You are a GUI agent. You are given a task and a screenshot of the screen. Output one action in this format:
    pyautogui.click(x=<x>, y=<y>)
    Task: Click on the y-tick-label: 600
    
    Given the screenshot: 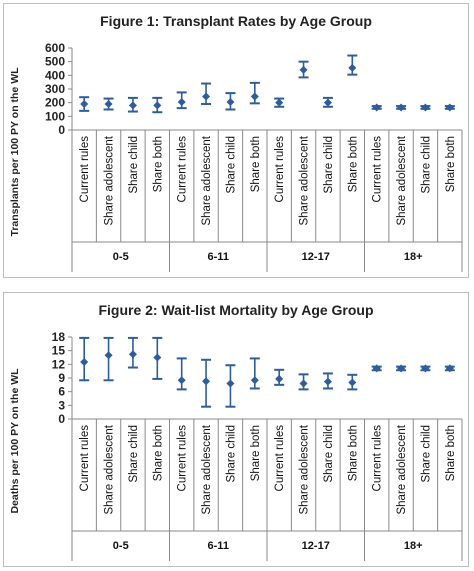 What is the action you would take?
    pyautogui.click(x=55, y=48)
    